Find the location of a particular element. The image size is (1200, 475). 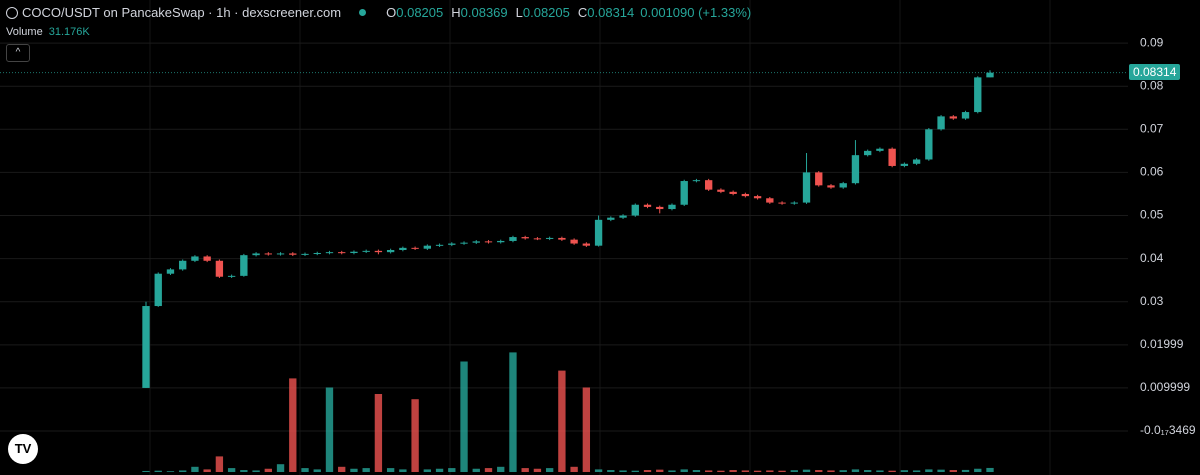

open-label: O is located at coordinates (391, 12).